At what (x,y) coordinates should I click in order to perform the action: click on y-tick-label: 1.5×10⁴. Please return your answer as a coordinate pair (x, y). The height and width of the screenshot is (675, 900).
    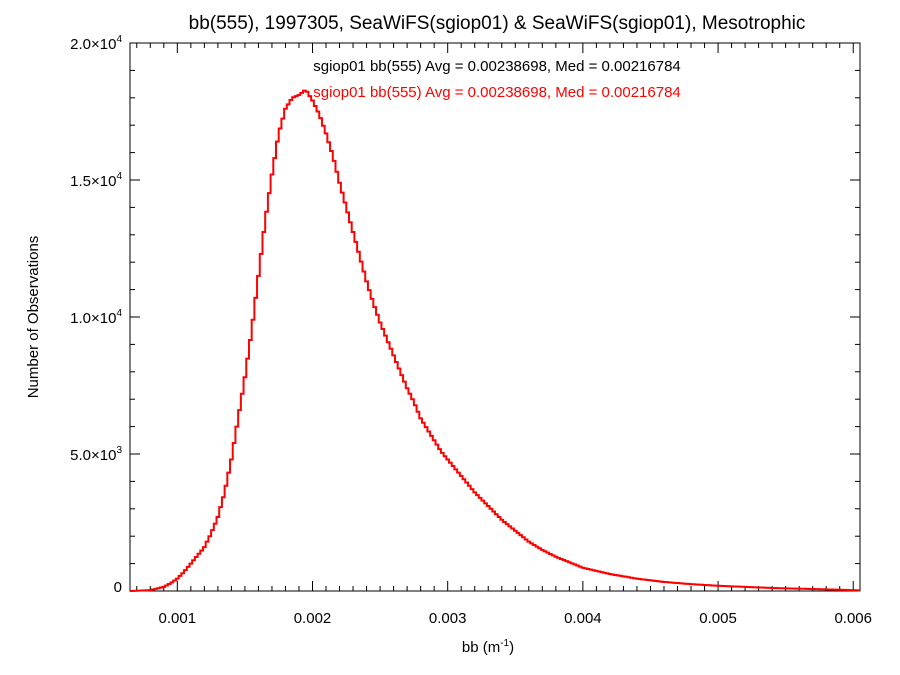
    Looking at the image, I should click on (96, 180).